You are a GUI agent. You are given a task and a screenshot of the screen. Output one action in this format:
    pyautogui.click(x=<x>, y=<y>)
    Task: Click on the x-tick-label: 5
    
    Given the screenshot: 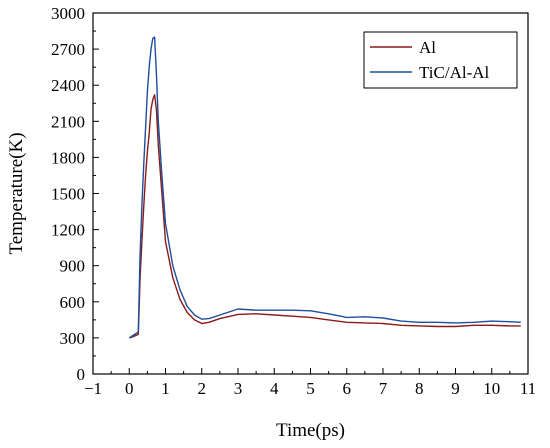 What is the action you would take?
    pyautogui.click(x=310, y=388)
    